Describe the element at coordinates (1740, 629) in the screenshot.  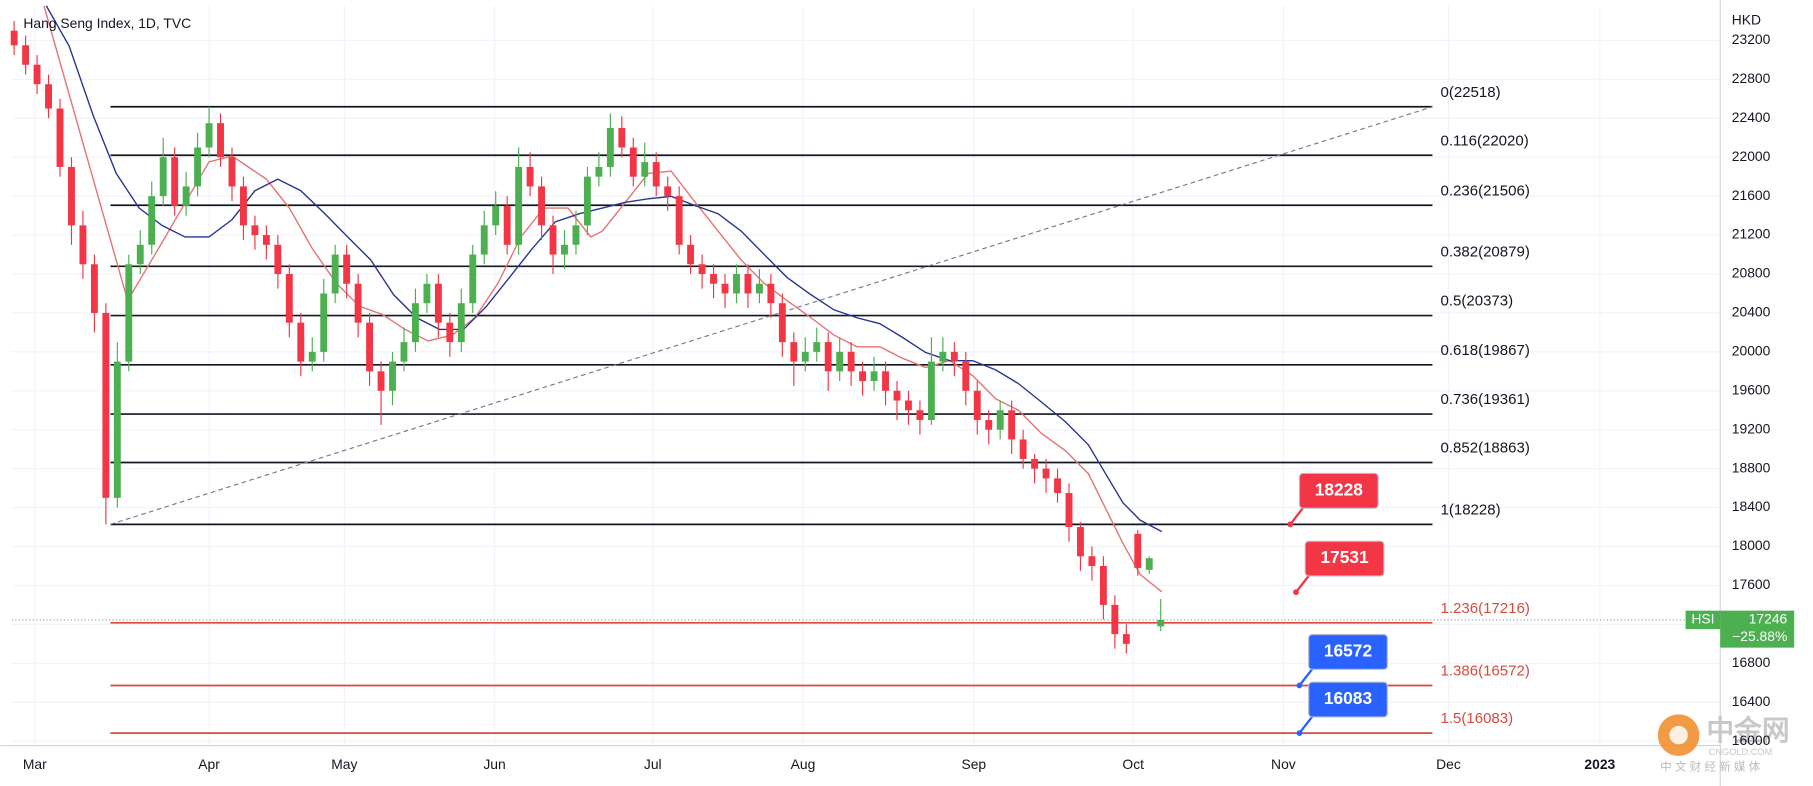
I see `last-price-tag: HSI 17246−25.88%` at that location.